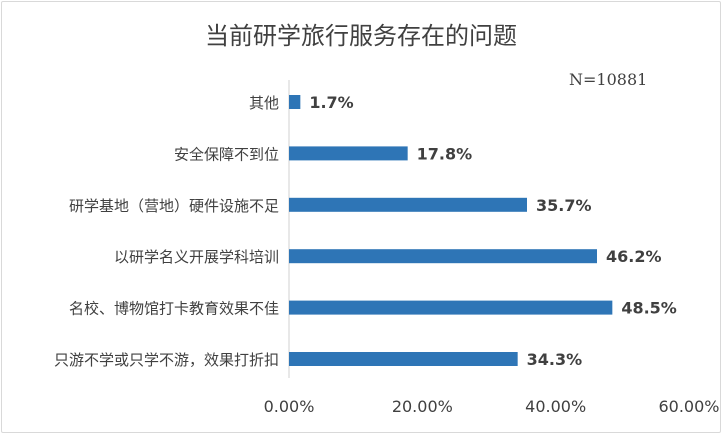  Describe the element at coordinates (289, 406) in the screenshot. I see `x-tick-label: 0.00%` at that location.